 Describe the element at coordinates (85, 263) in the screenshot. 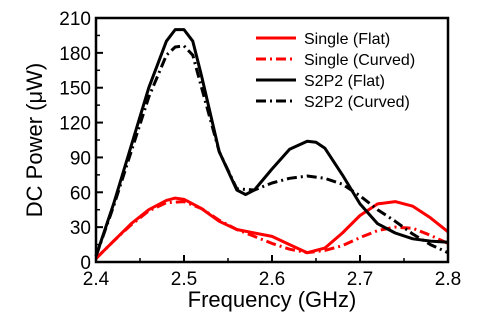

I see `y-tick-label: 0` at that location.